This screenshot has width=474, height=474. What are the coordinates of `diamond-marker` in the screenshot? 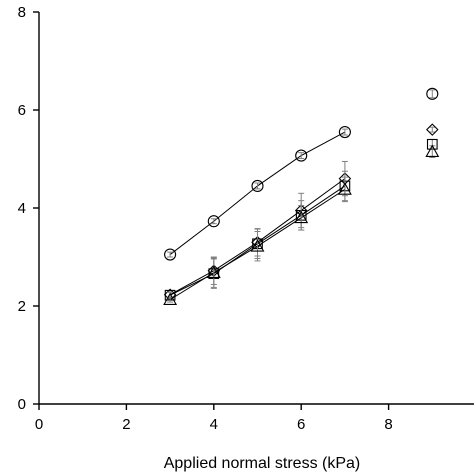 It's located at (432, 129).